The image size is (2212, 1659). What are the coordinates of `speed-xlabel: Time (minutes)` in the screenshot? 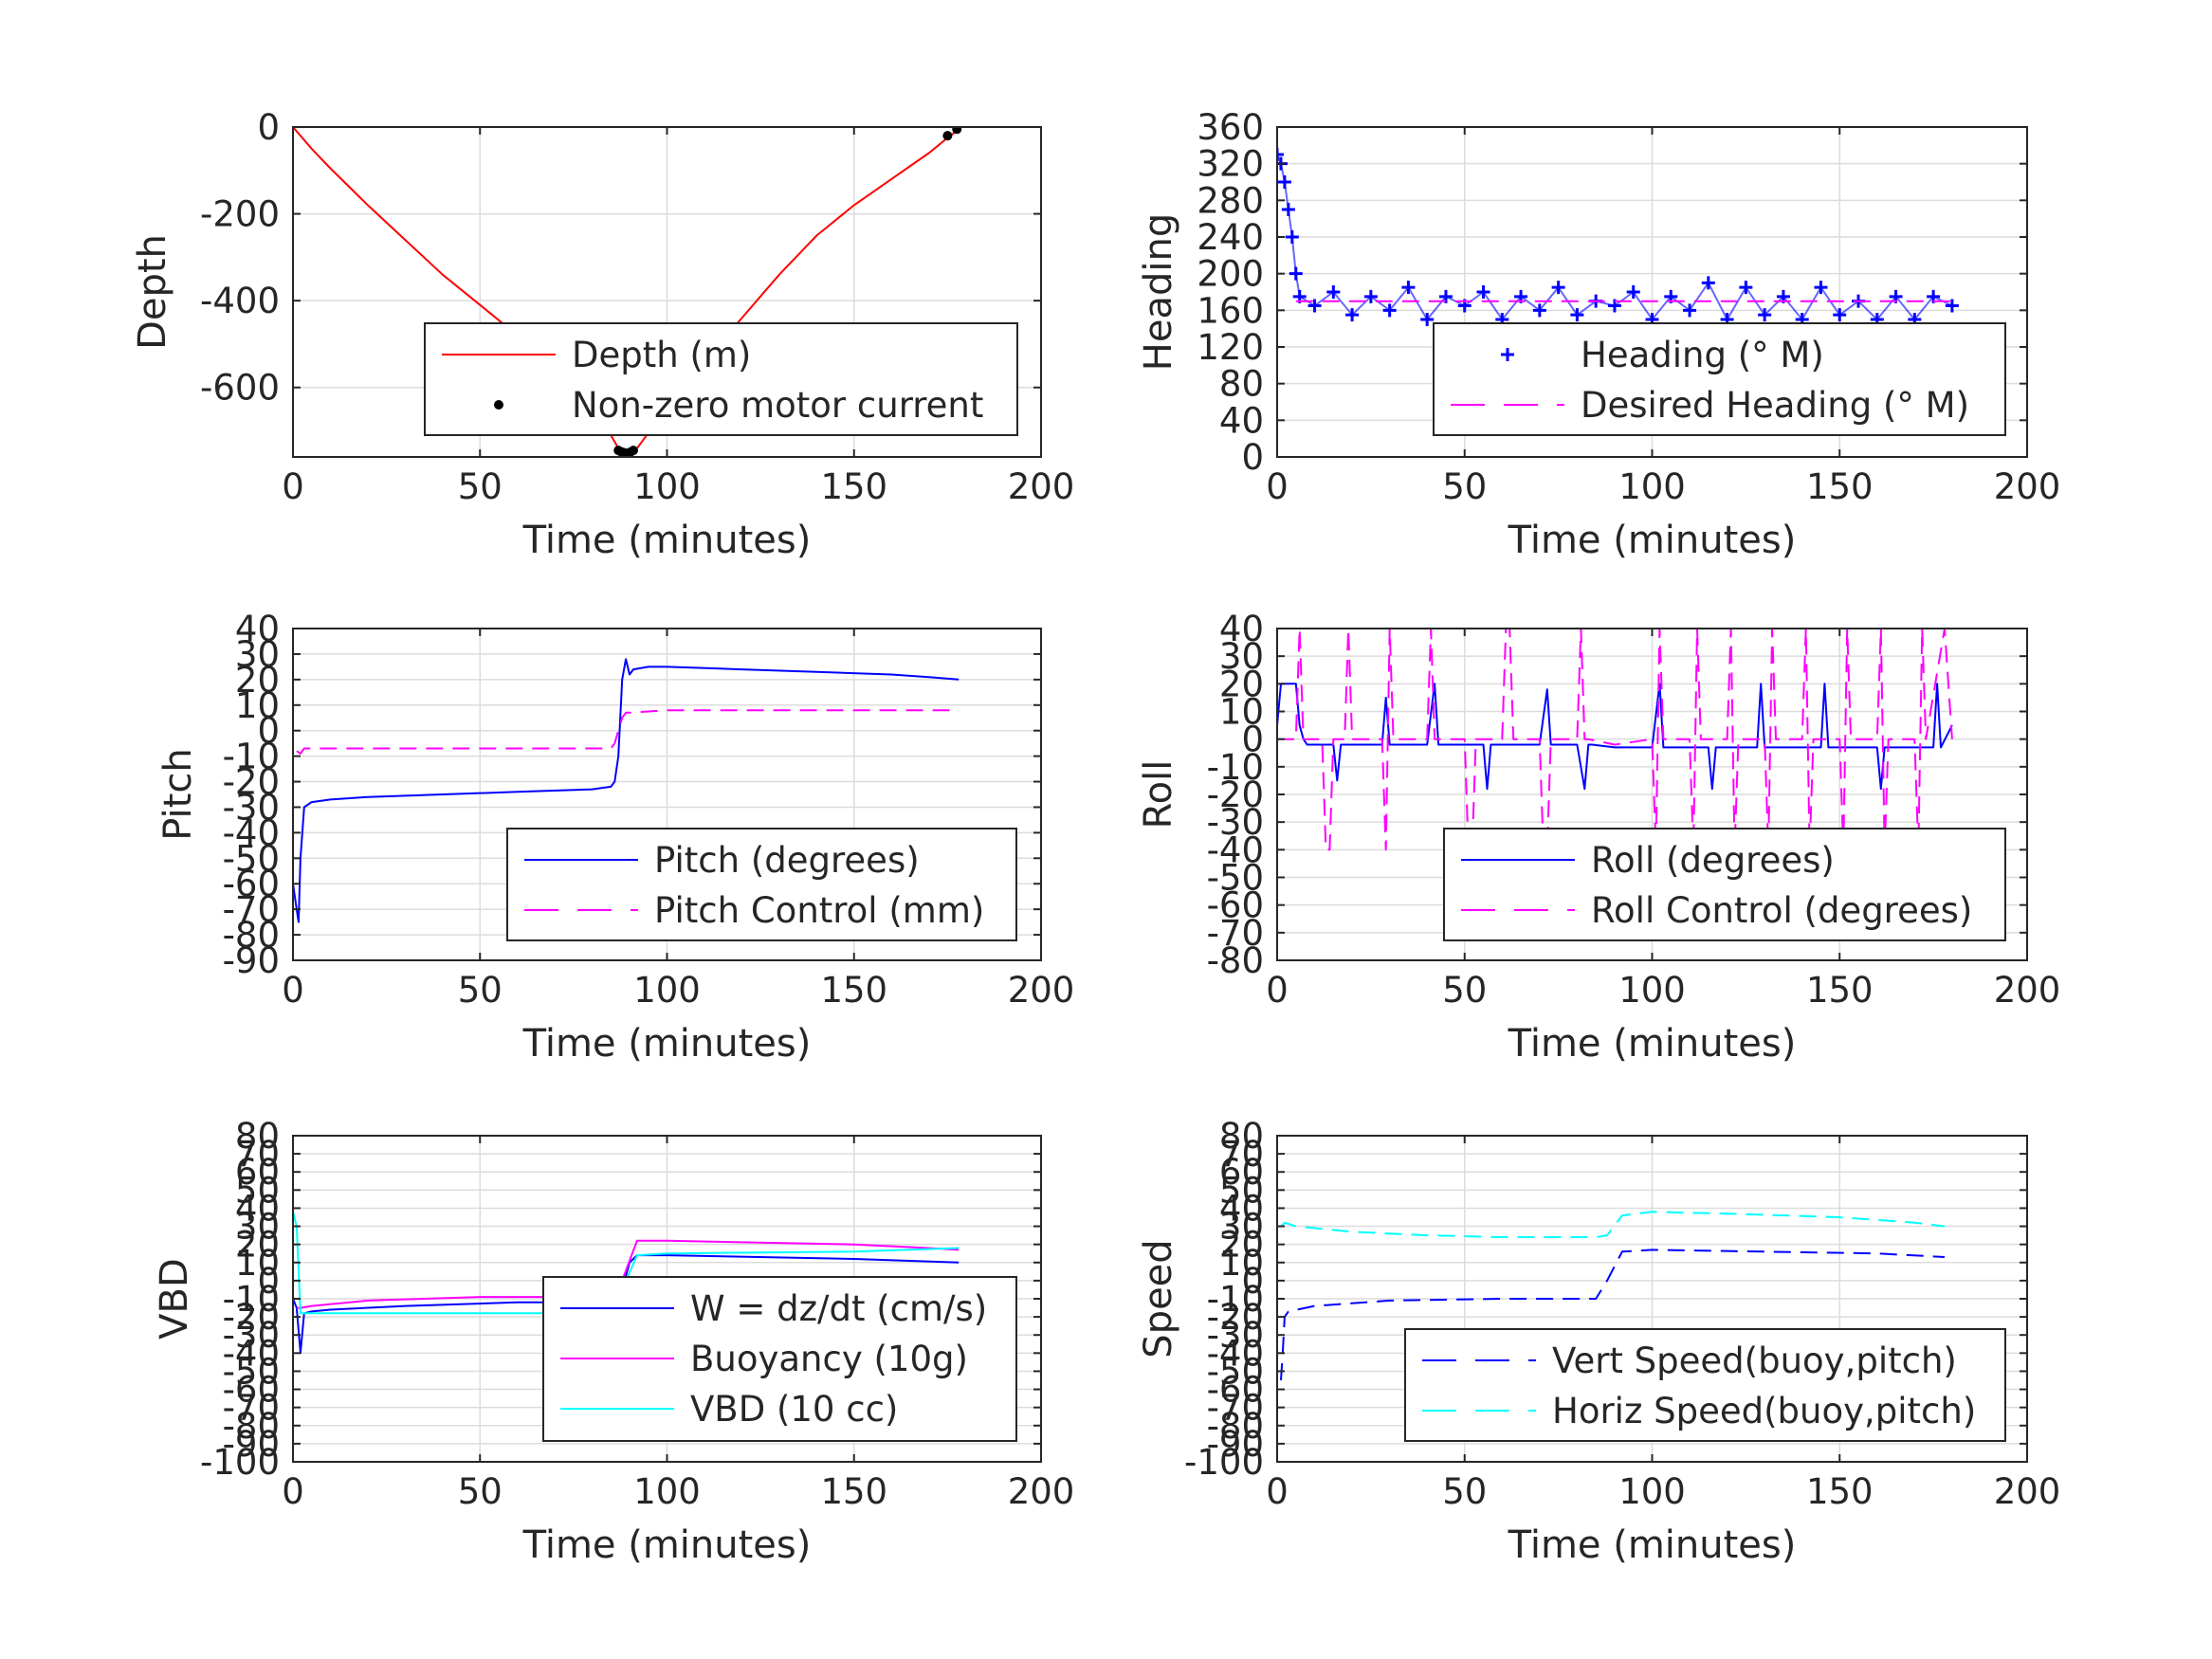 It's located at (1652, 1545).